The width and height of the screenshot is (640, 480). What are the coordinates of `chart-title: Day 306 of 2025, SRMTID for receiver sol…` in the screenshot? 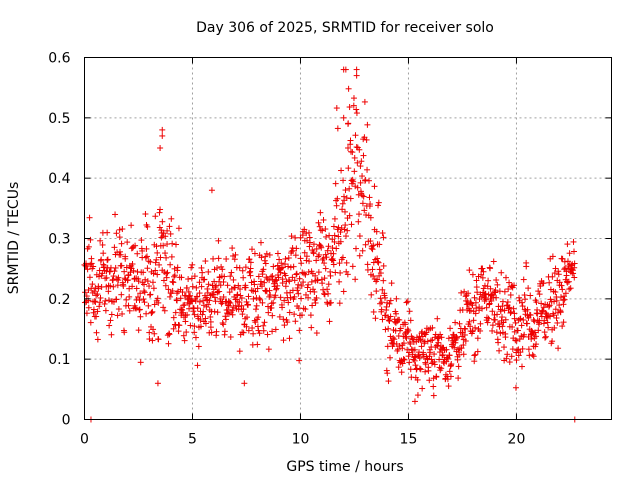 It's located at (345, 28).